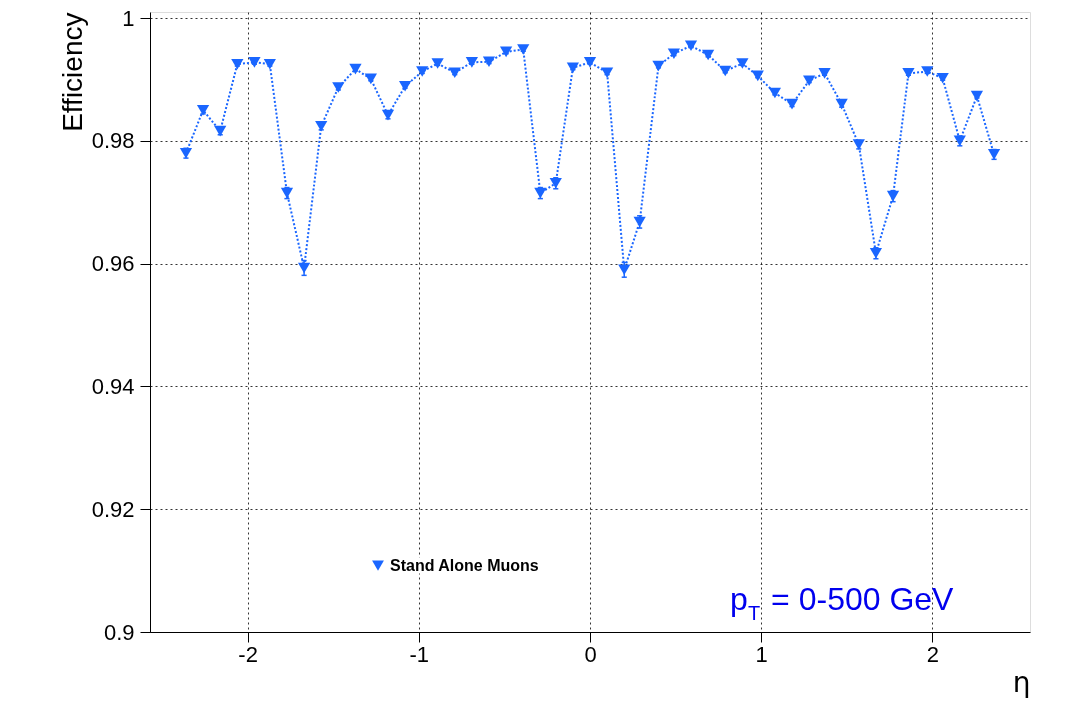 The height and width of the screenshot is (713, 1081). Describe the element at coordinates (128, 18) in the screenshot. I see `y-tick-label: 1` at that location.